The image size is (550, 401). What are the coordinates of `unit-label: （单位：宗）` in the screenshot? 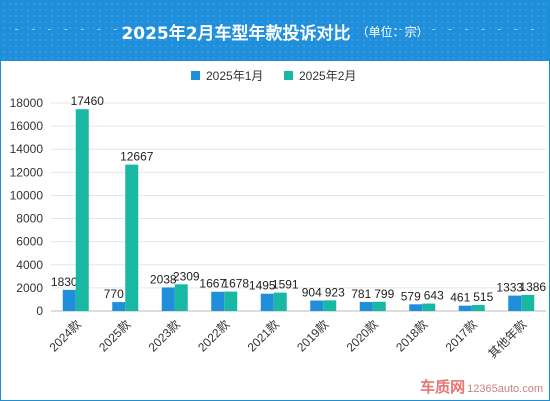 It's located at (392, 31).